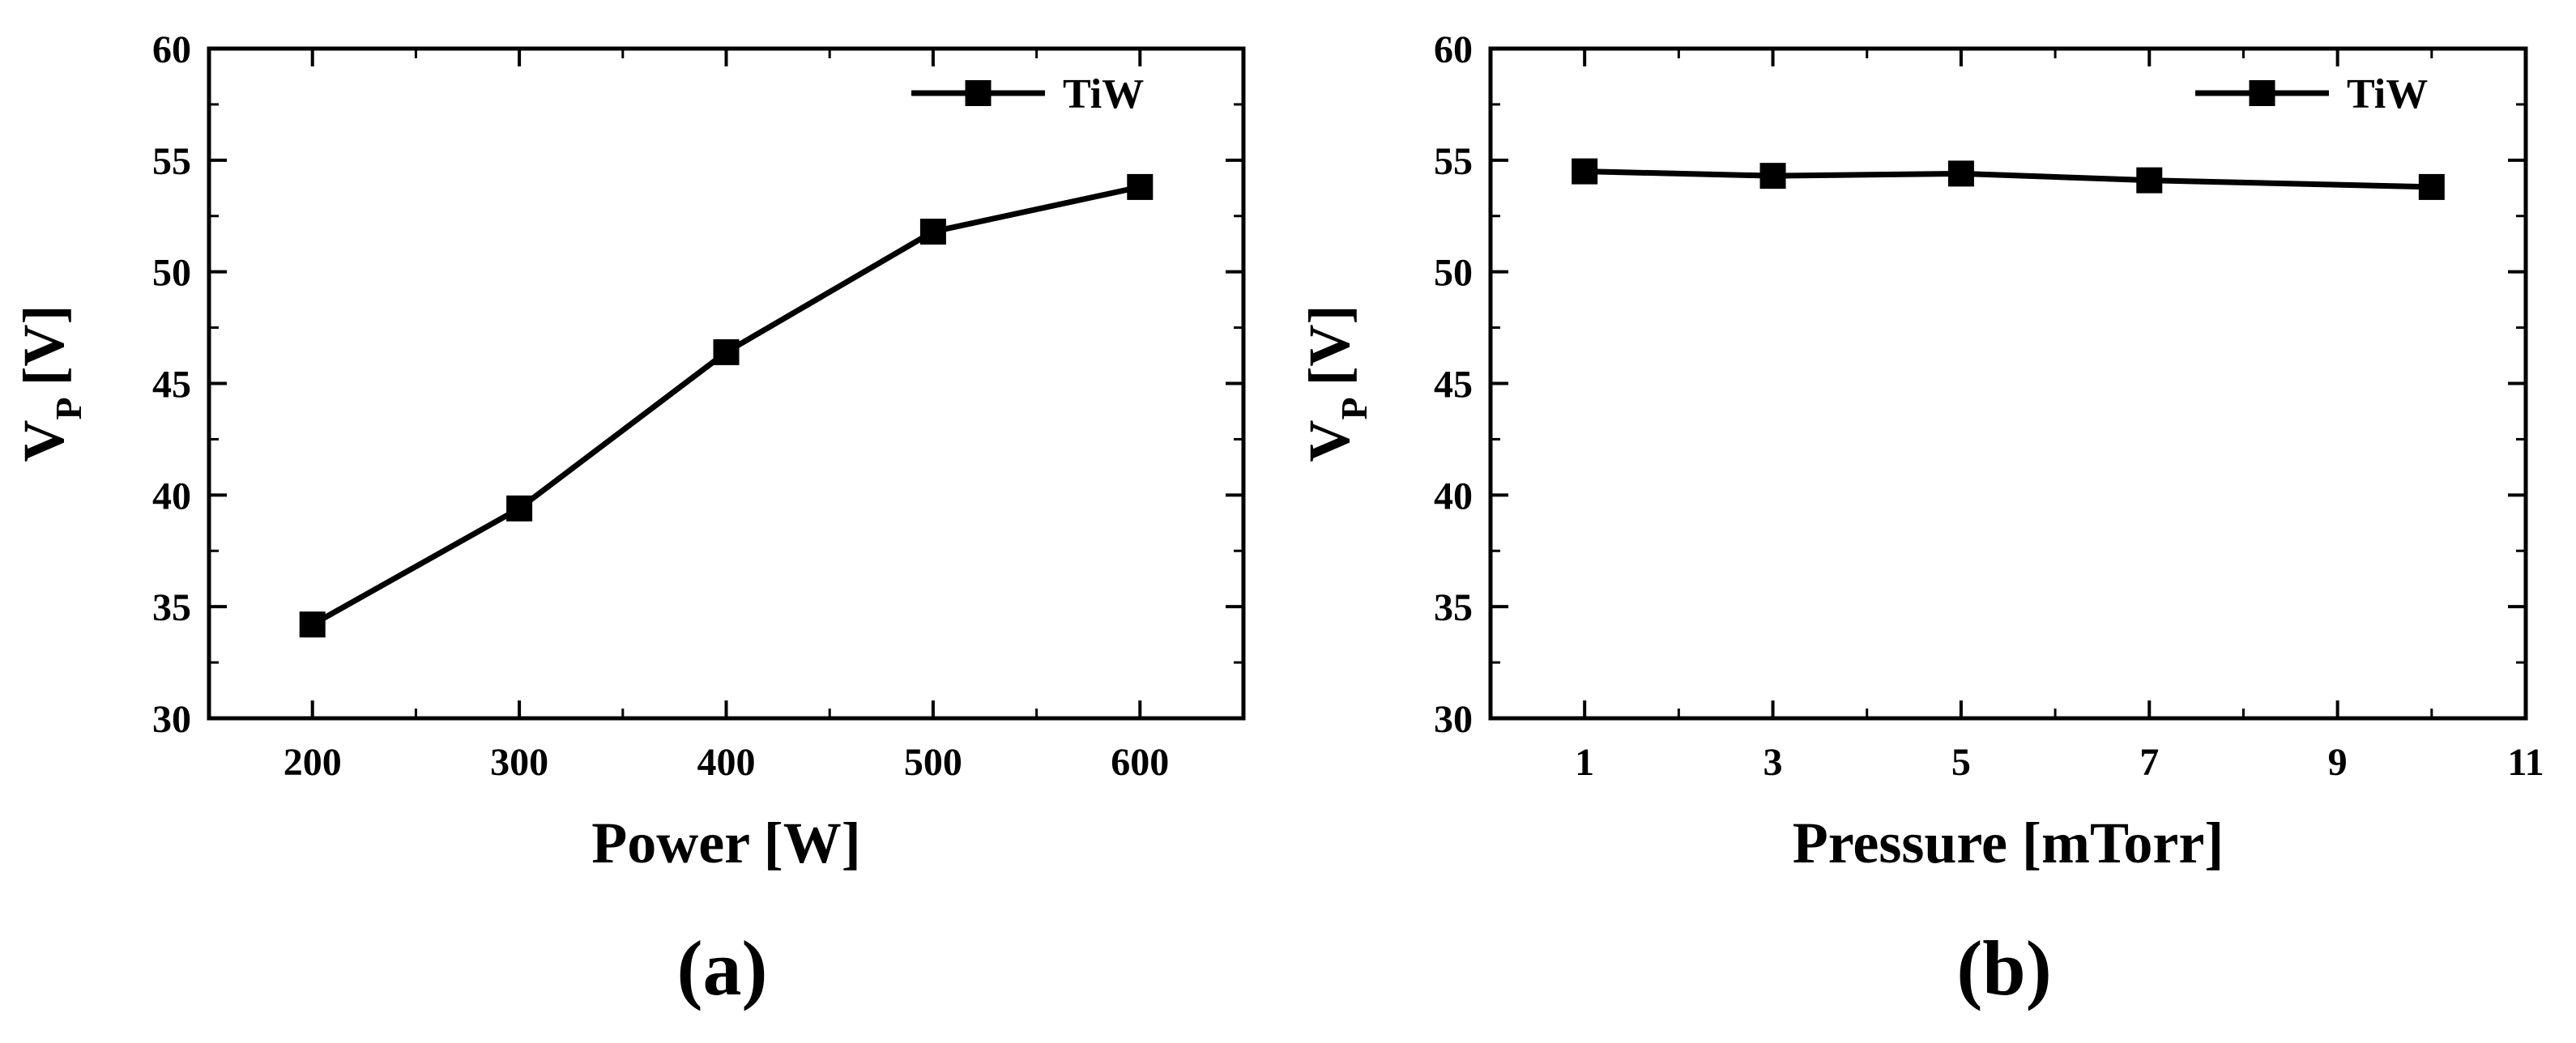 Image resolution: width=2576 pixels, height=1043 pixels. I want to click on chart-0-y-tick-label: 55, so click(171, 161).